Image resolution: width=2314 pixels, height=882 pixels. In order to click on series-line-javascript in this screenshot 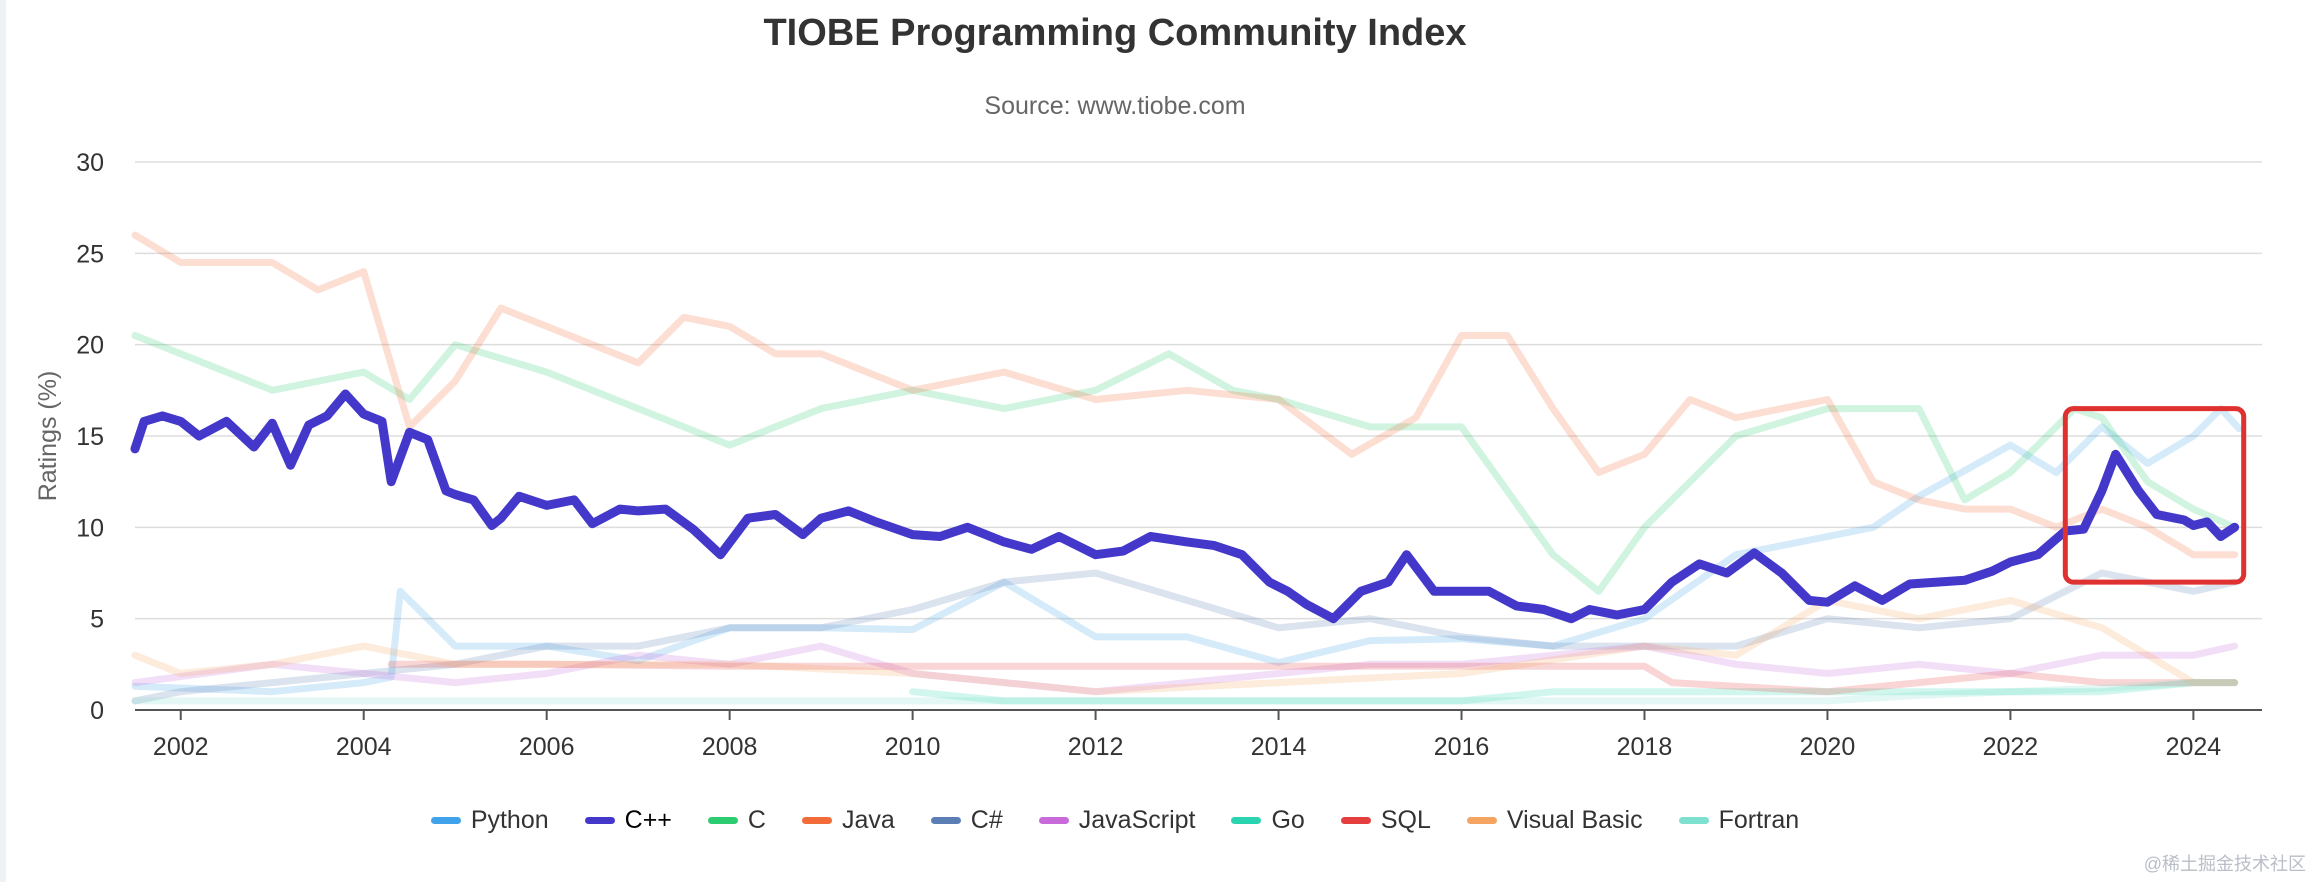, I will do `click(1185, 669)`.